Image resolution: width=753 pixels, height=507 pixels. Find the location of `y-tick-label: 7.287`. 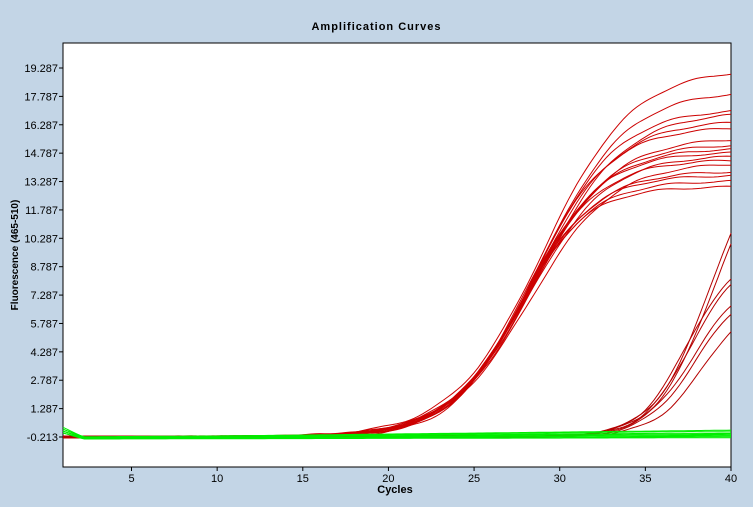

y-tick-label: 7.287 is located at coordinates (44, 296).